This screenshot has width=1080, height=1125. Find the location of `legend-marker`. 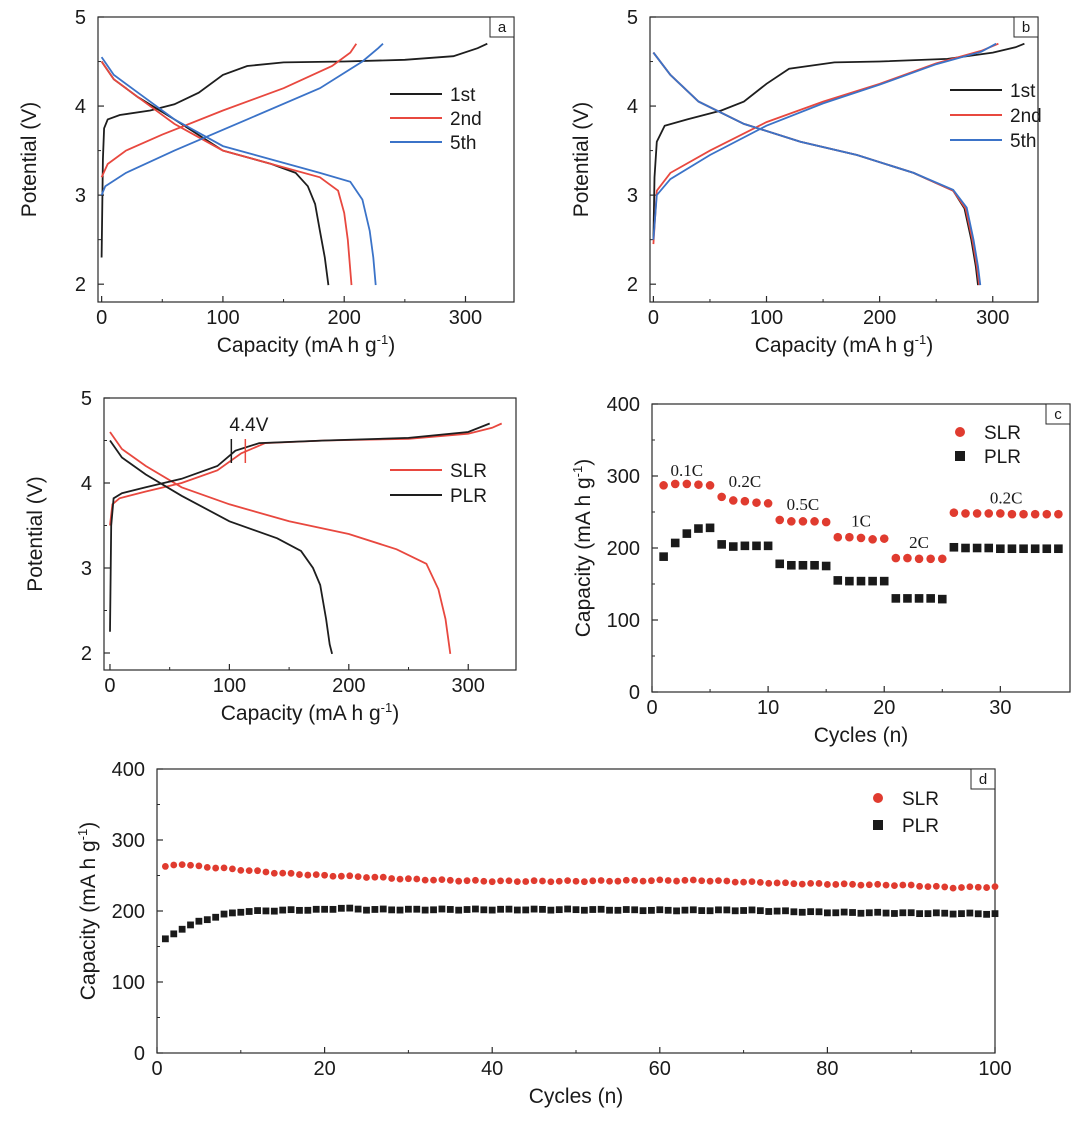

legend-marker is located at coordinates (960, 456).